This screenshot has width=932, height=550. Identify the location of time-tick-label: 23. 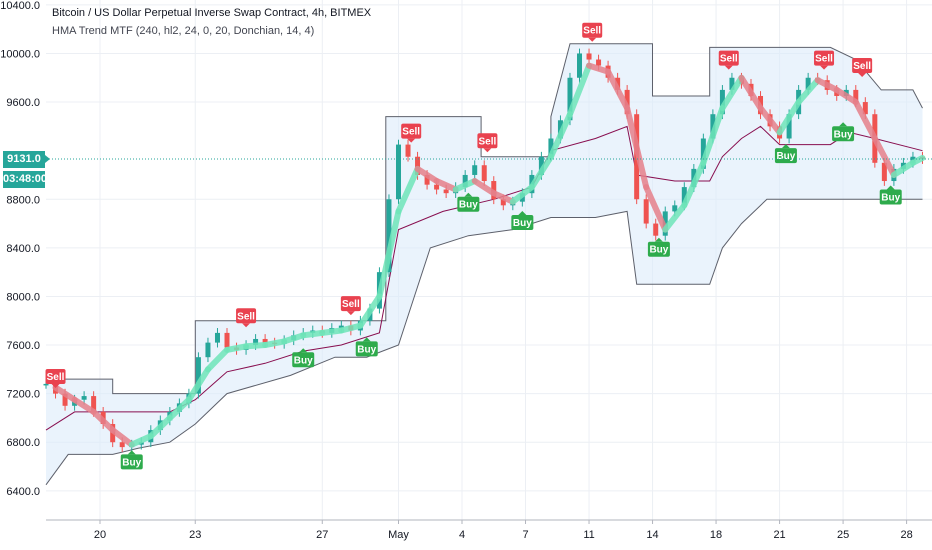
(195, 535).